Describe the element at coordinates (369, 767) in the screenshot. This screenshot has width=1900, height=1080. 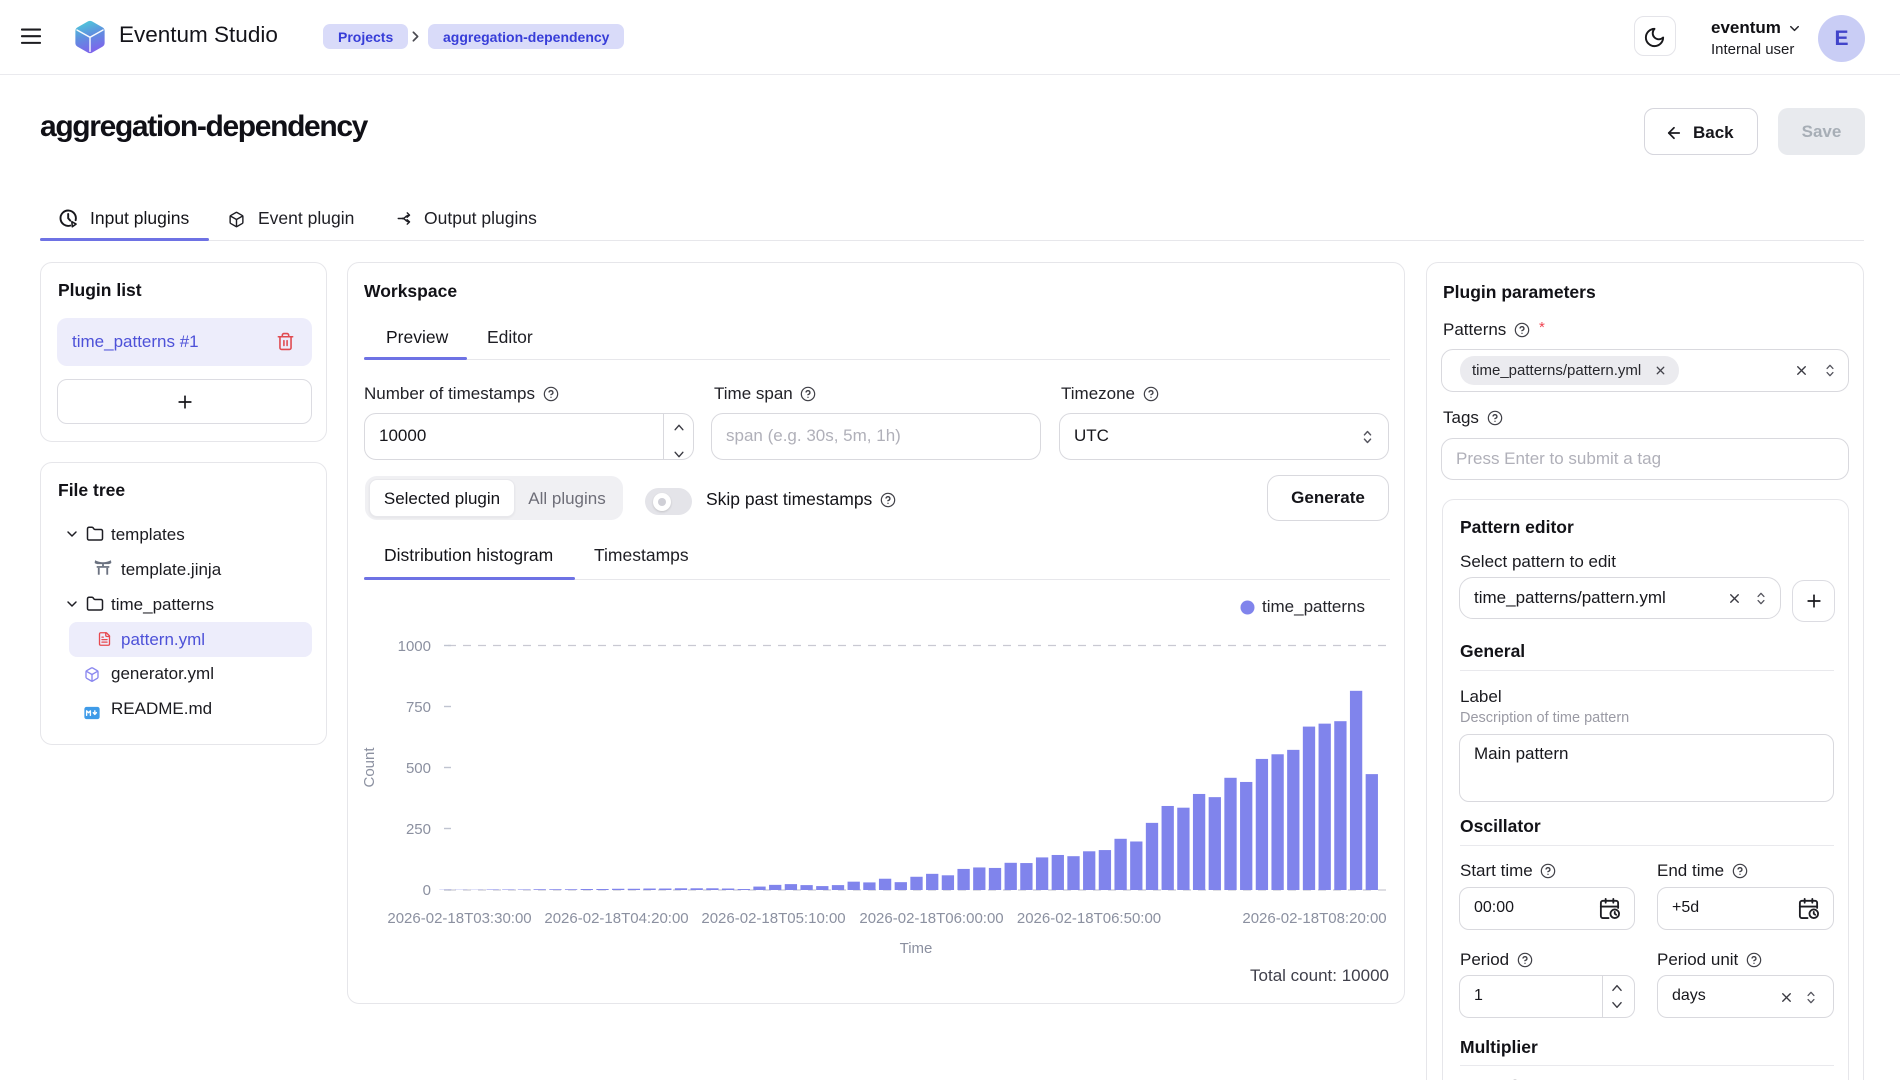
I see `svg-text: Count` at that location.